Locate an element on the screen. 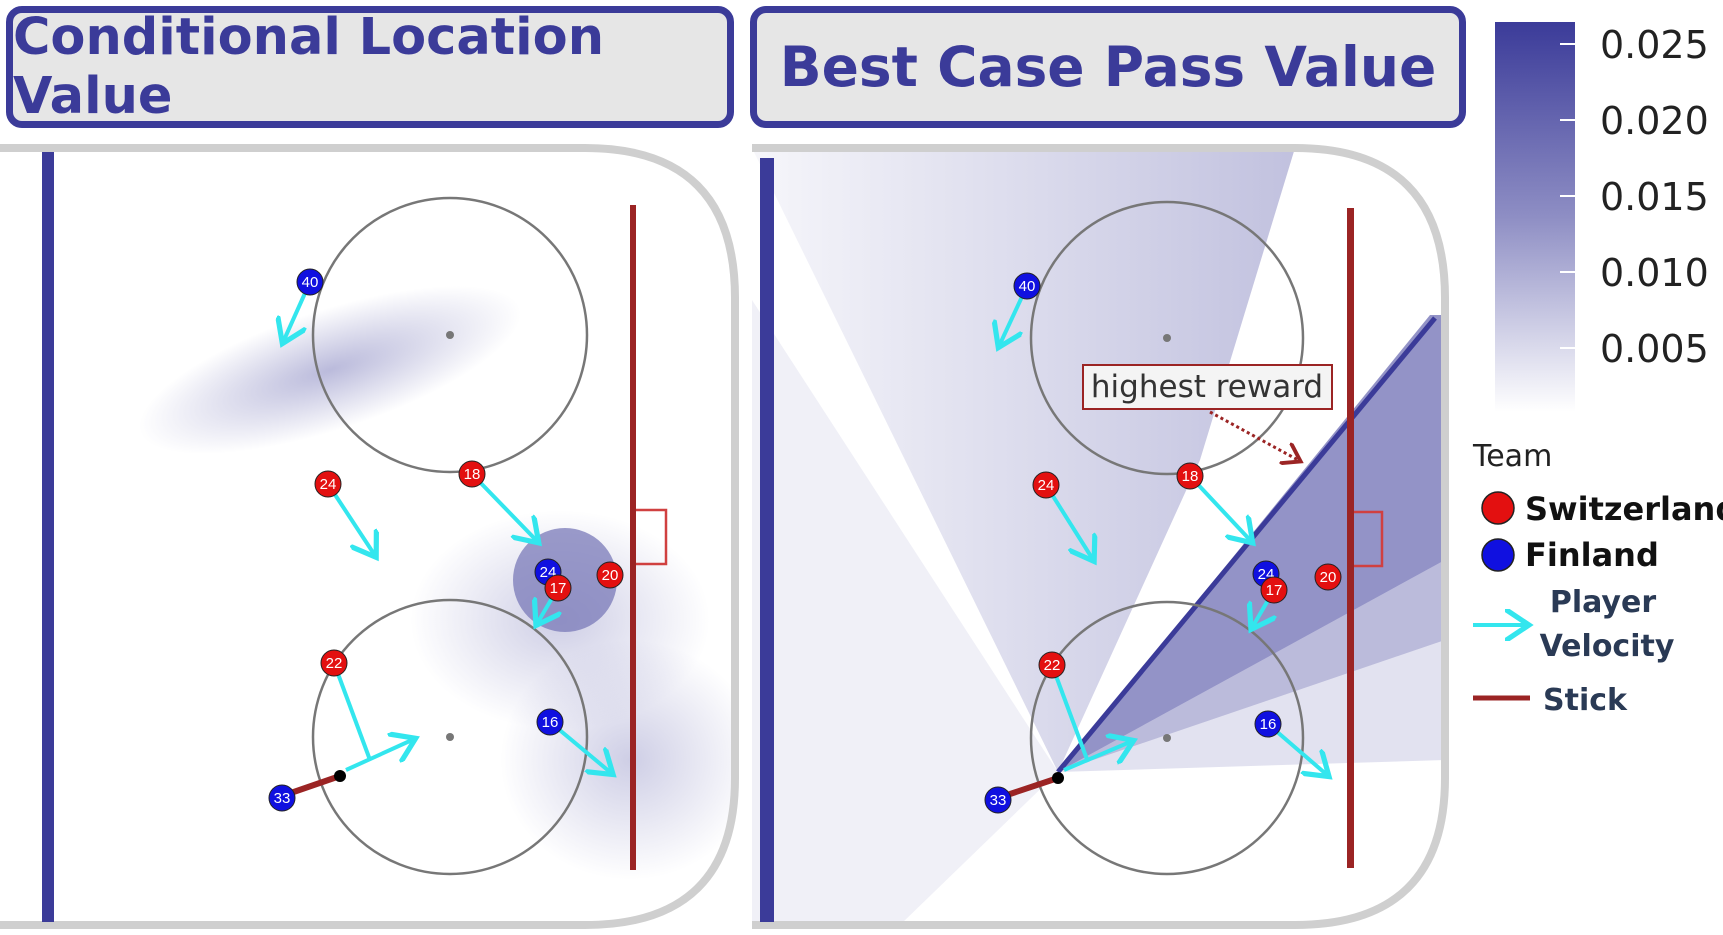 Image resolution: width=1723 pixels, height=935 pixels. colorbar-tick-label: 0.025 is located at coordinates (1654, 45).